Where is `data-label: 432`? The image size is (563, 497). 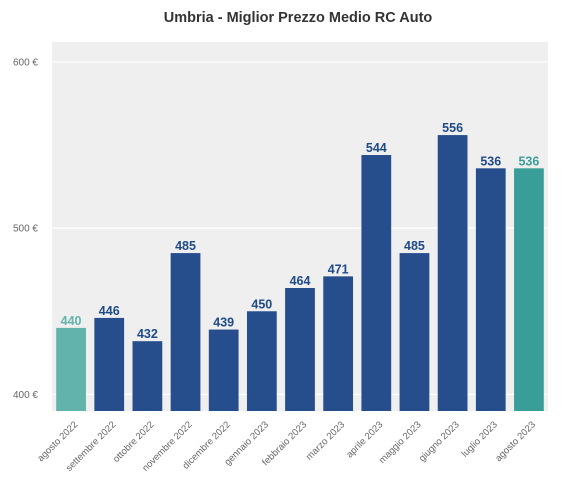
data-label: 432 is located at coordinates (147, 334).